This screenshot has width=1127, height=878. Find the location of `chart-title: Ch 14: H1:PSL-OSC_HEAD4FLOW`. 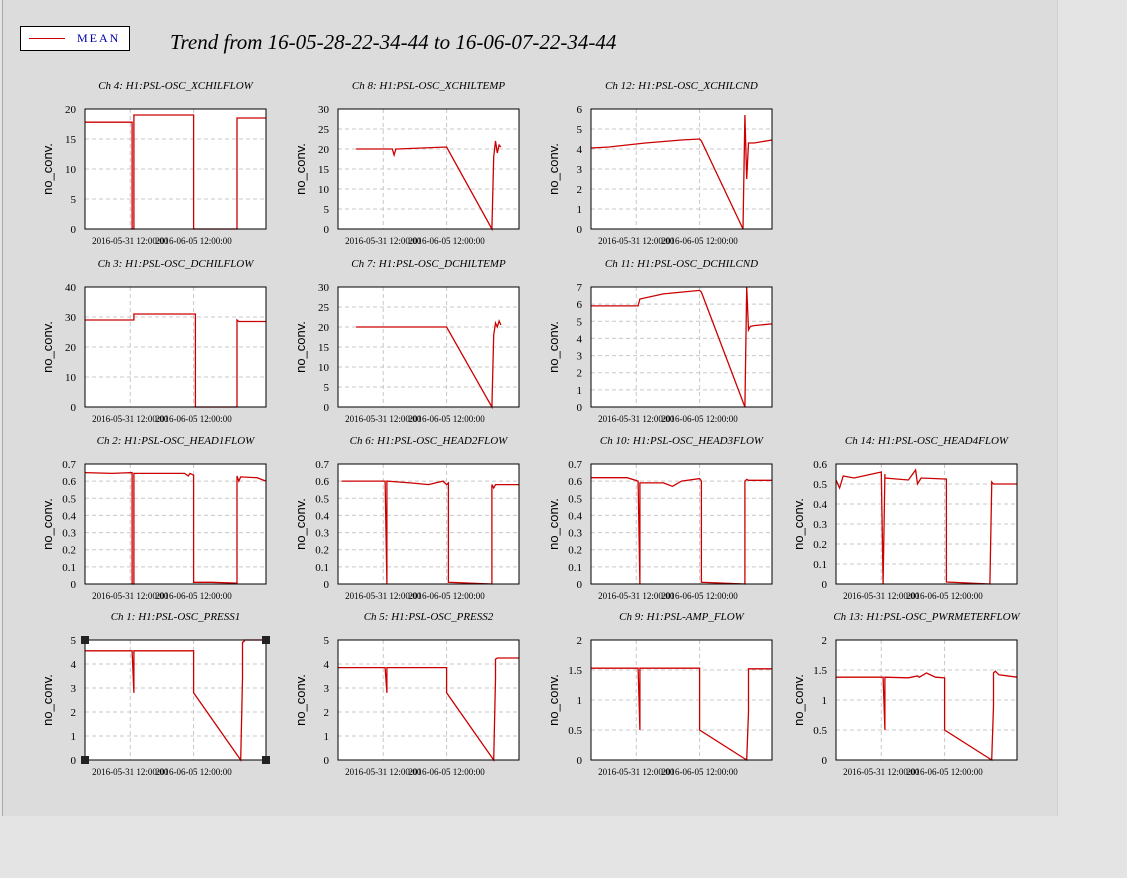

chart-title: Ch 14: H1:PSL-OSC_HEAD4FLOW is located at coordinates (927, 441).